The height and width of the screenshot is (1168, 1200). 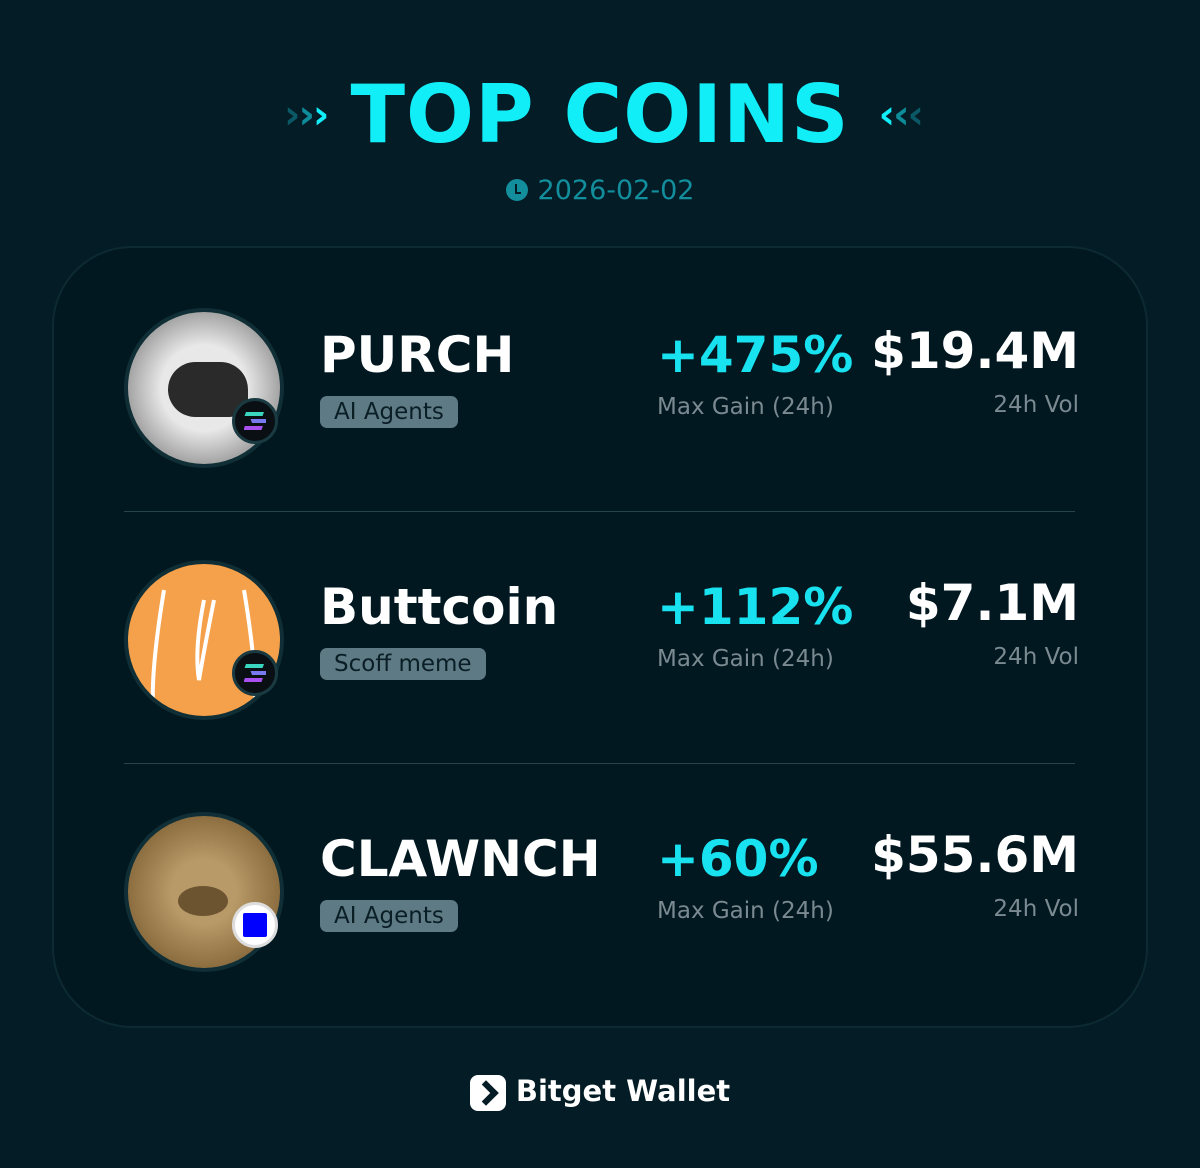 I want to click on brand-name: Bitget Wallet, so click(x=623, y=1091).